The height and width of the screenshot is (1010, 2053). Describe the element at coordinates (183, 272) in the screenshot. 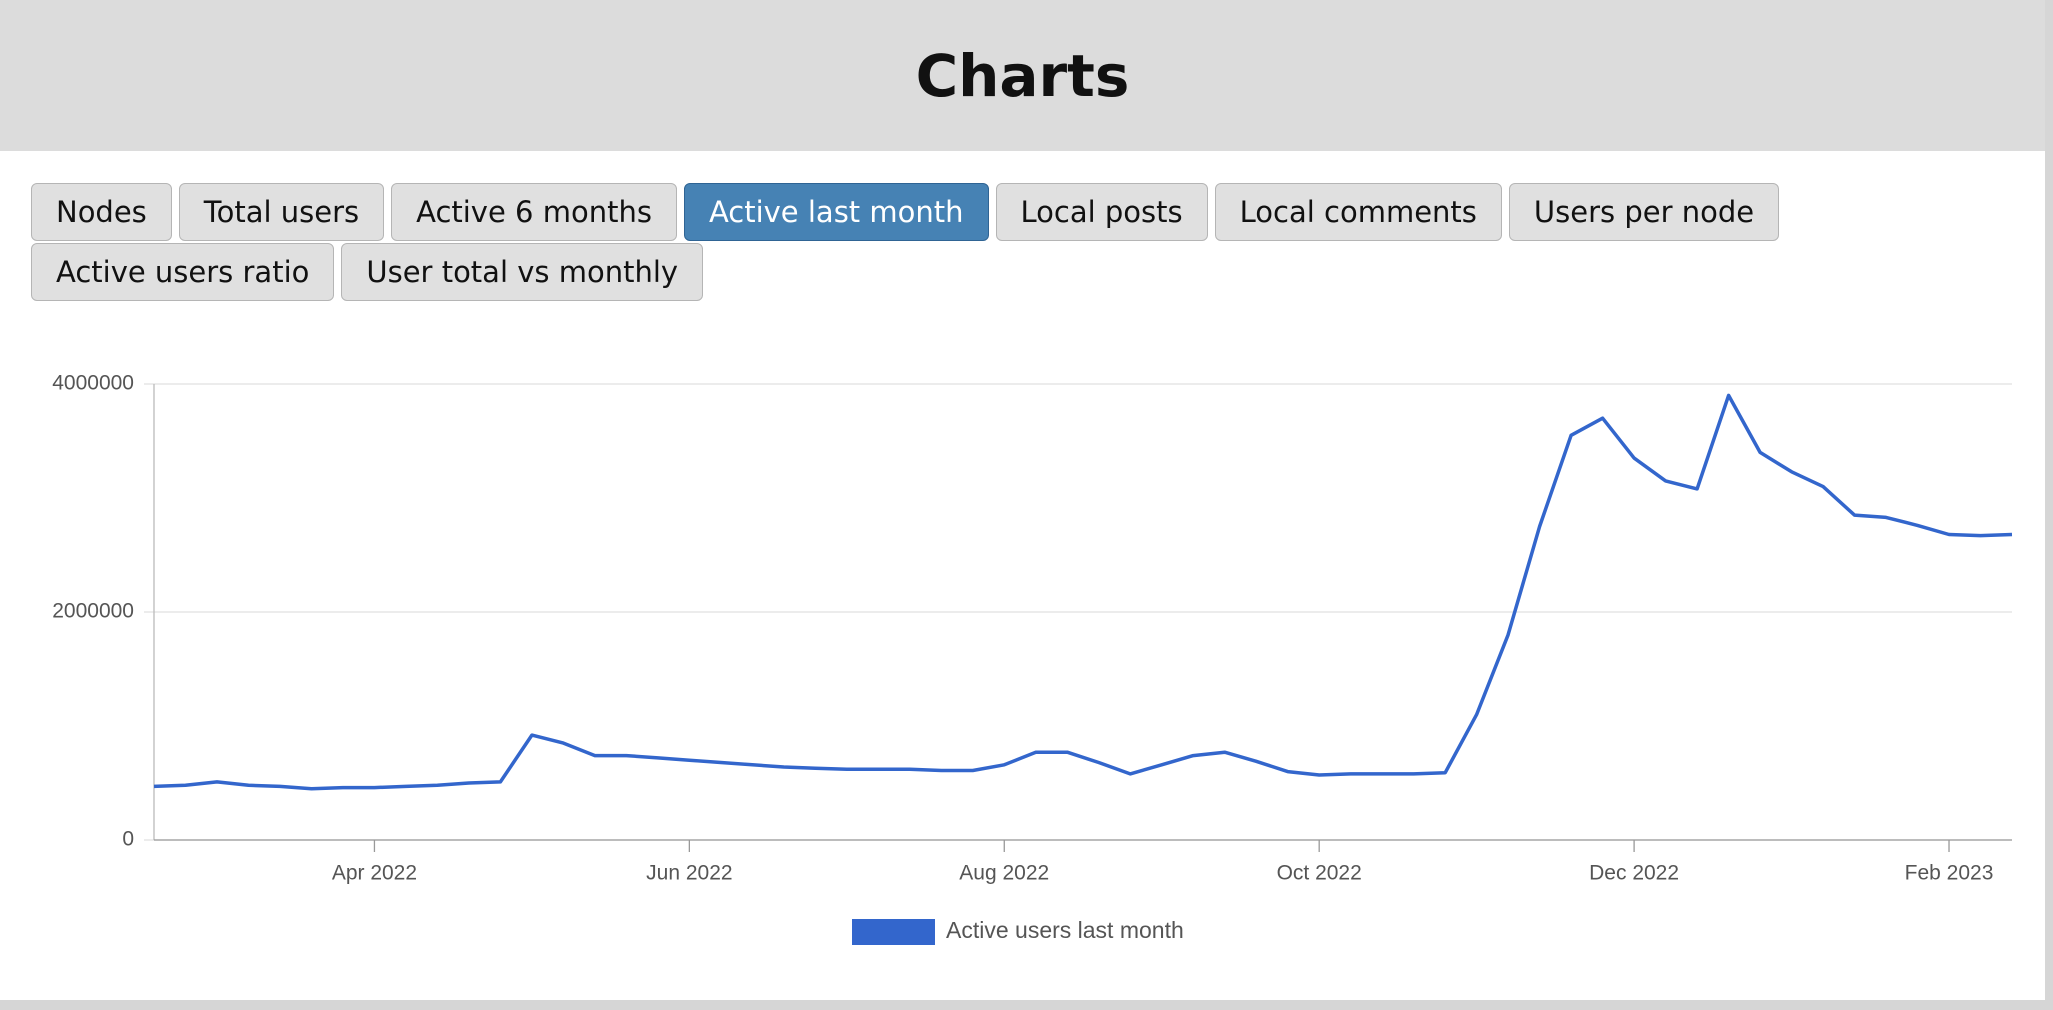

I see `chart-tab: Active users ratio` at that location.